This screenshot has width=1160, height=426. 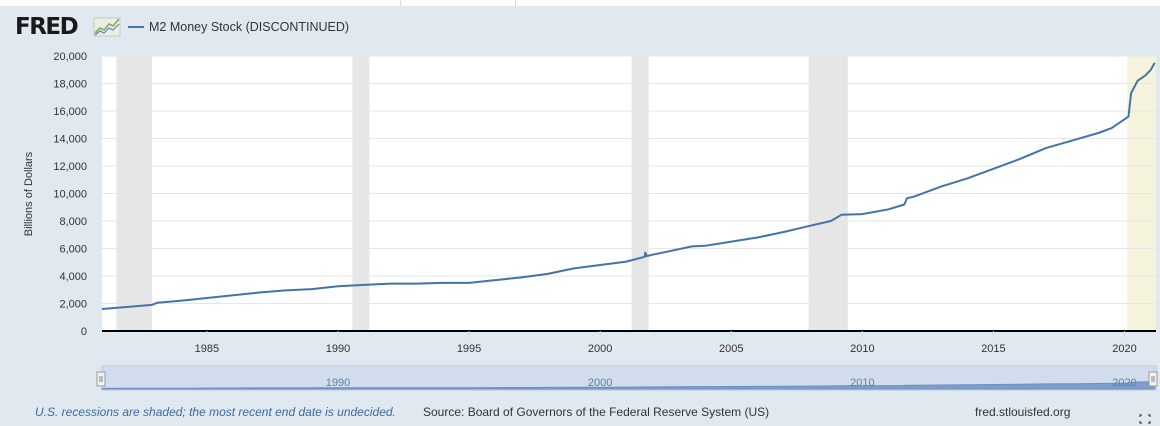 What do you see at coordinates (862, 349) in the screenshot?
I see `x-tick-label: 2010` at bounding box center [862, 349].